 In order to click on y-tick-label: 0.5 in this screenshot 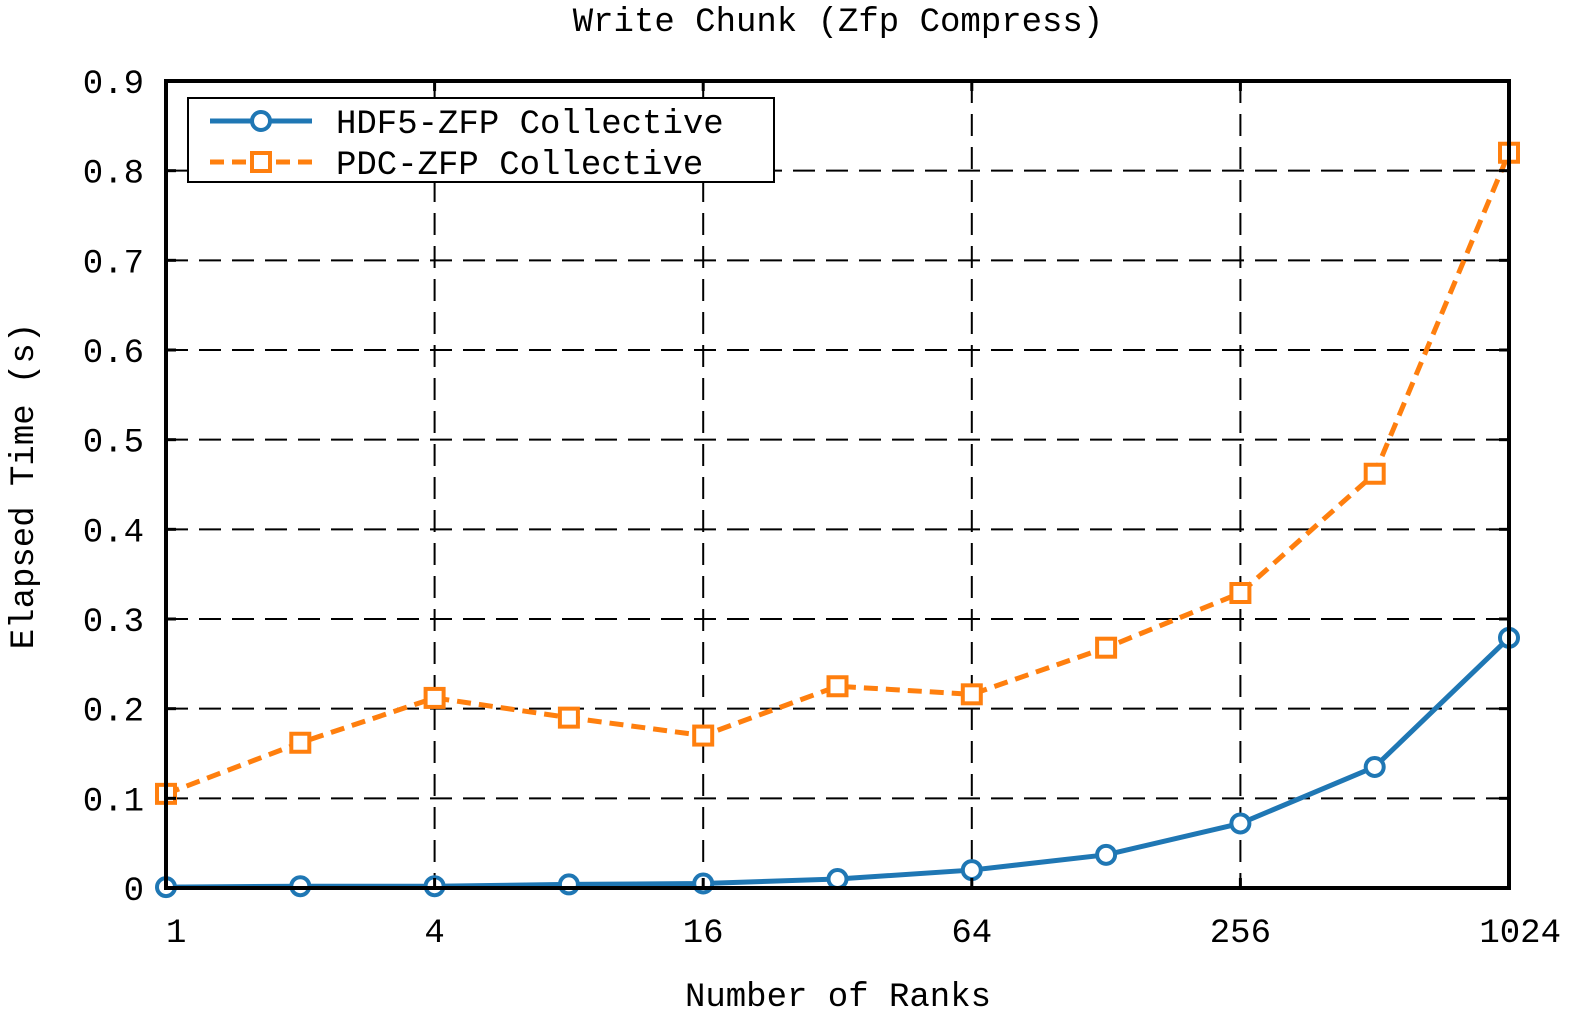, I will do `click(113, 444)`.